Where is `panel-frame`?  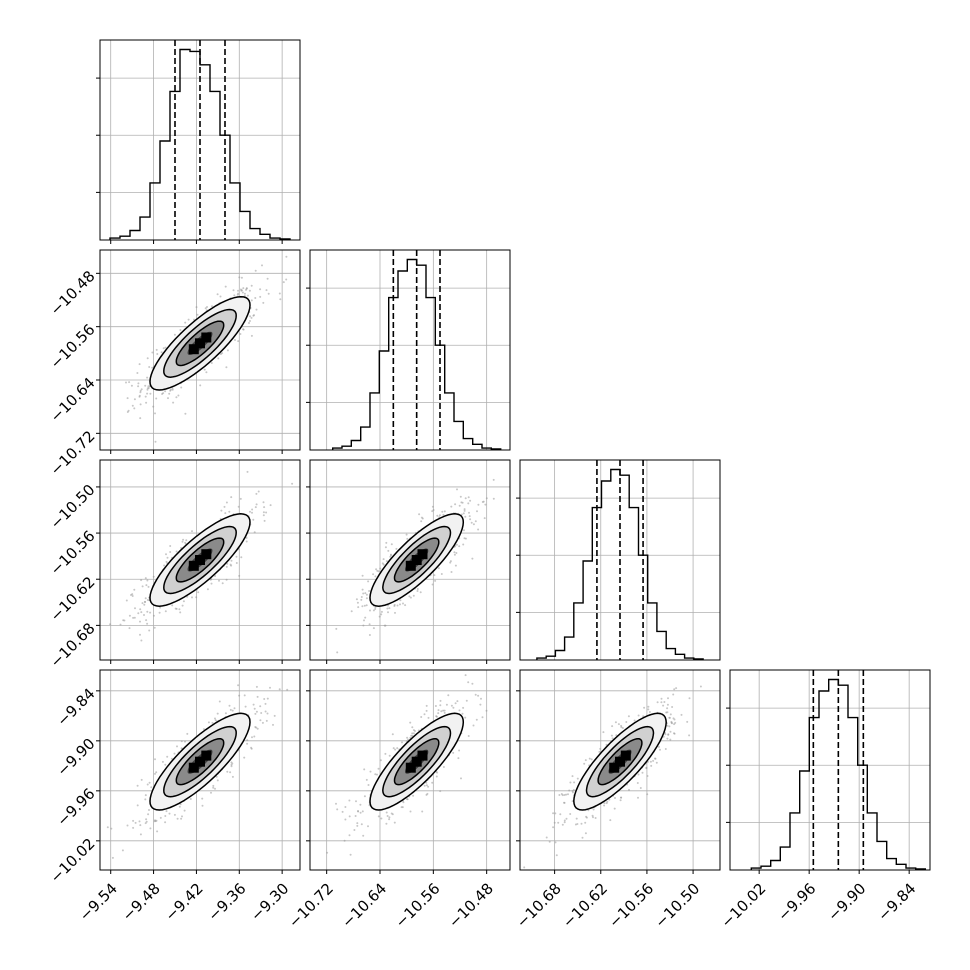 panel-frame is located at coordinates (620, 770).